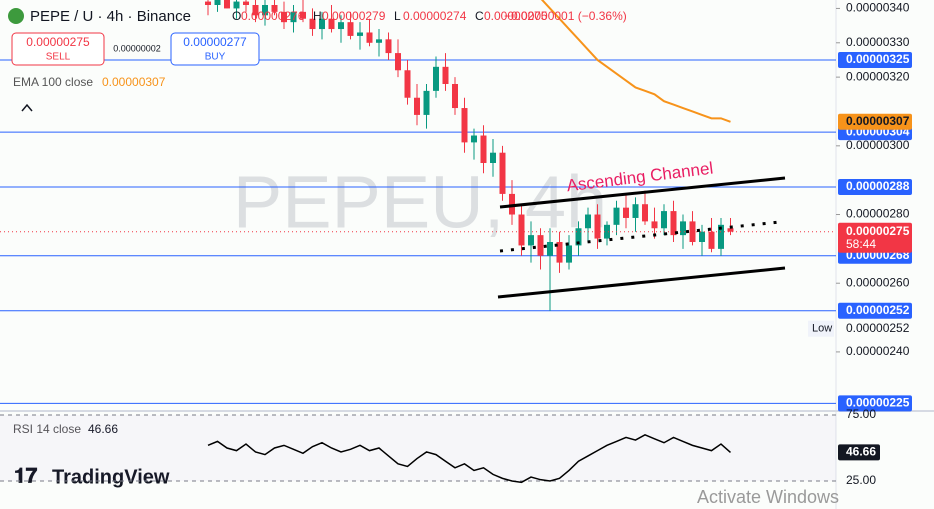 The height and width of the screenshot is (509, 934). Describe the element at coordinates (516, 16) in the screenshot. I see `ohlc-value: 0.00000275` at that location.